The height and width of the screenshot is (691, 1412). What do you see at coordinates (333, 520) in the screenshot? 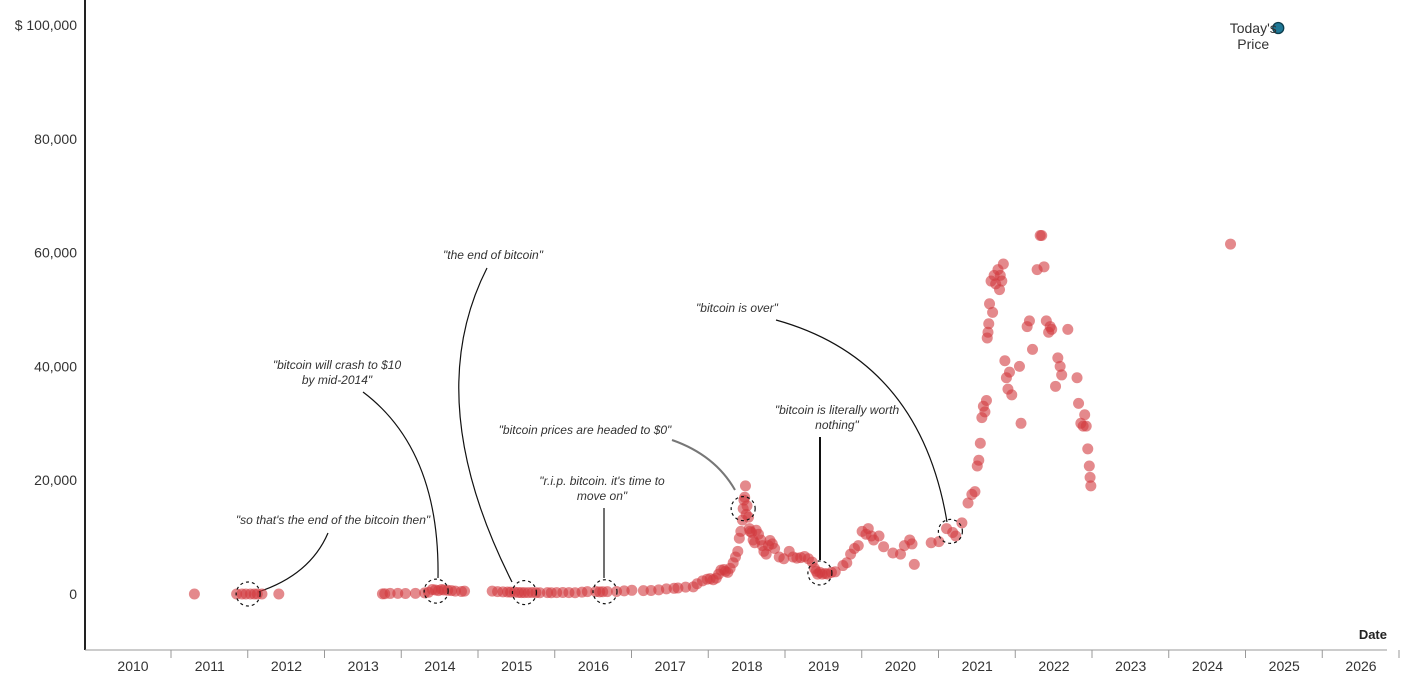
I see `annotation-label-line: "so that's the end of the bitcoin then"` at bounding box center [333, 520].